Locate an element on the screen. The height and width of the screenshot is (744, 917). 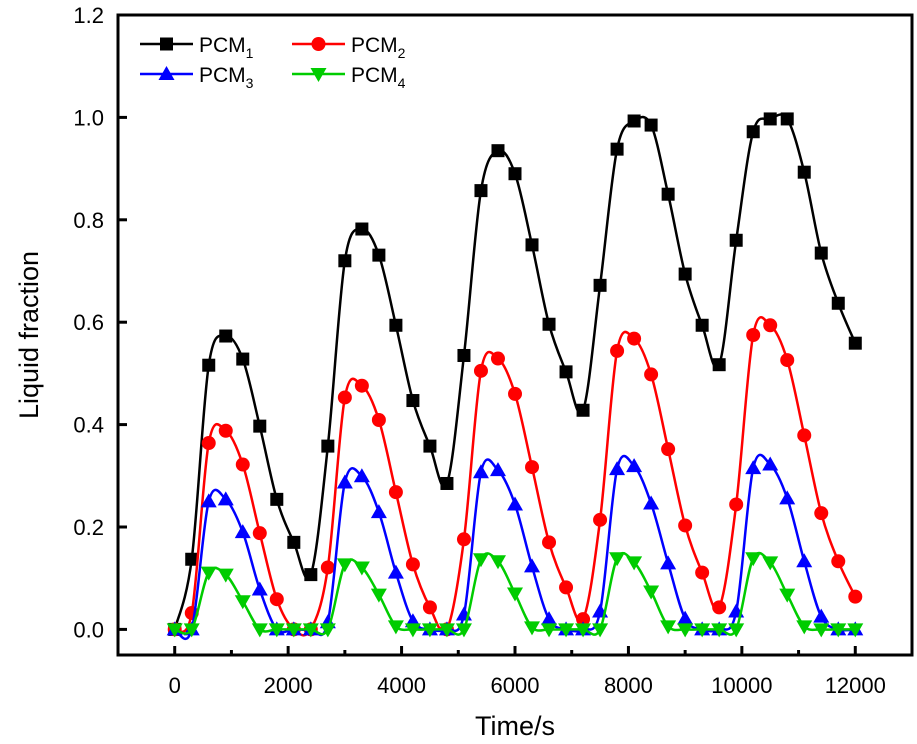
y-tick-label: 0.8 is located at coordinates (88, 220).